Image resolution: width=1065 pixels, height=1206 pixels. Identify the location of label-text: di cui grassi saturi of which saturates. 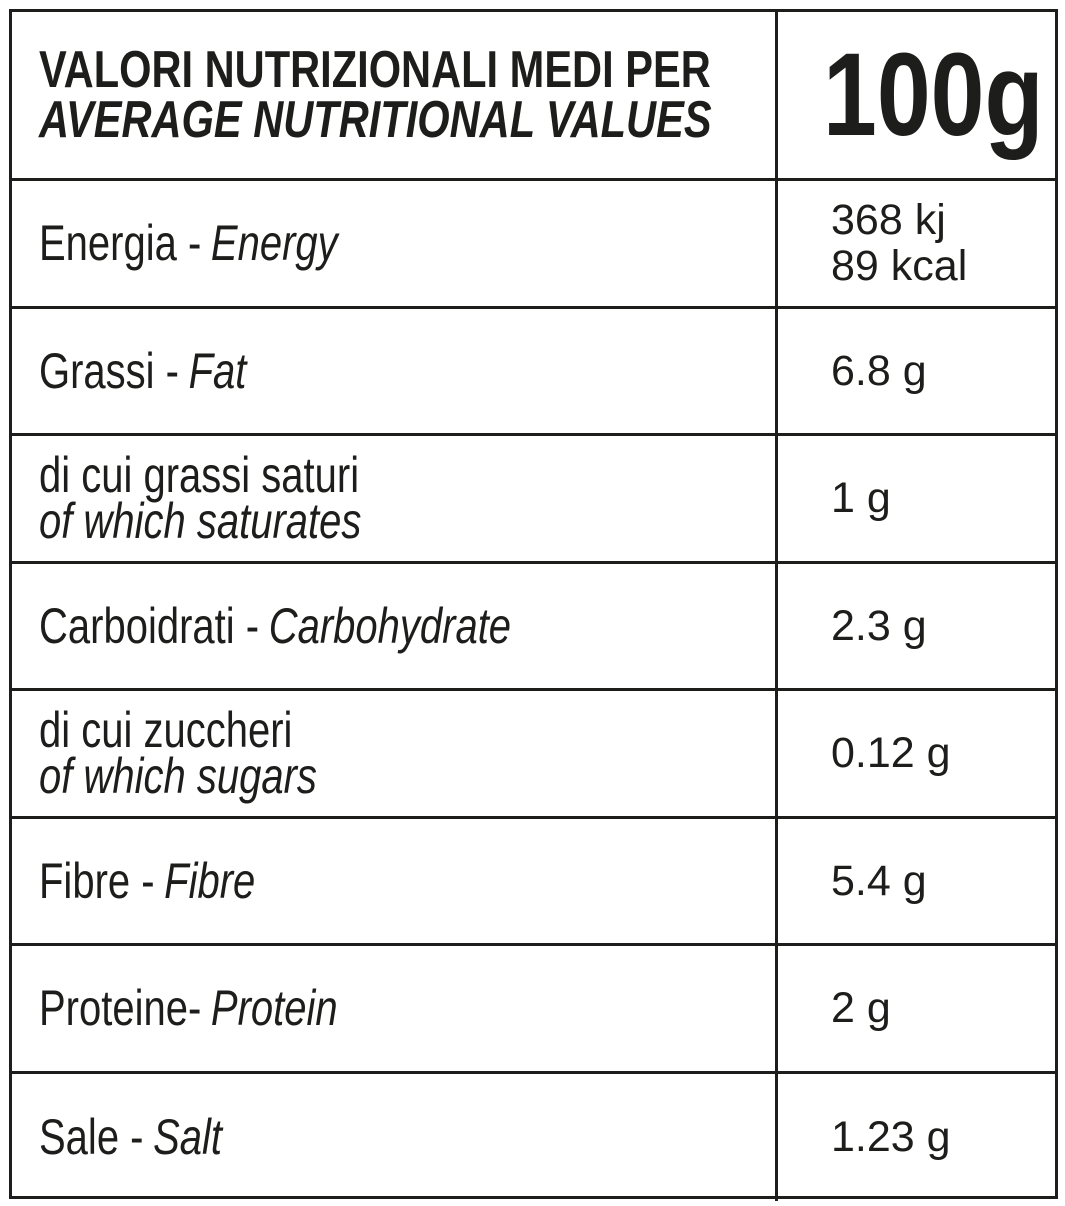
(200, 498).